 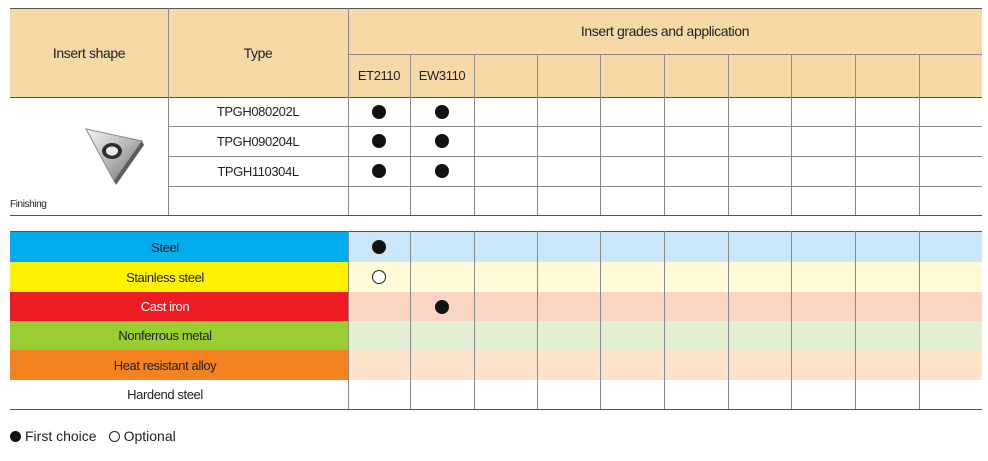 I want to click on type-column-divider, so click(x=168, y=156).